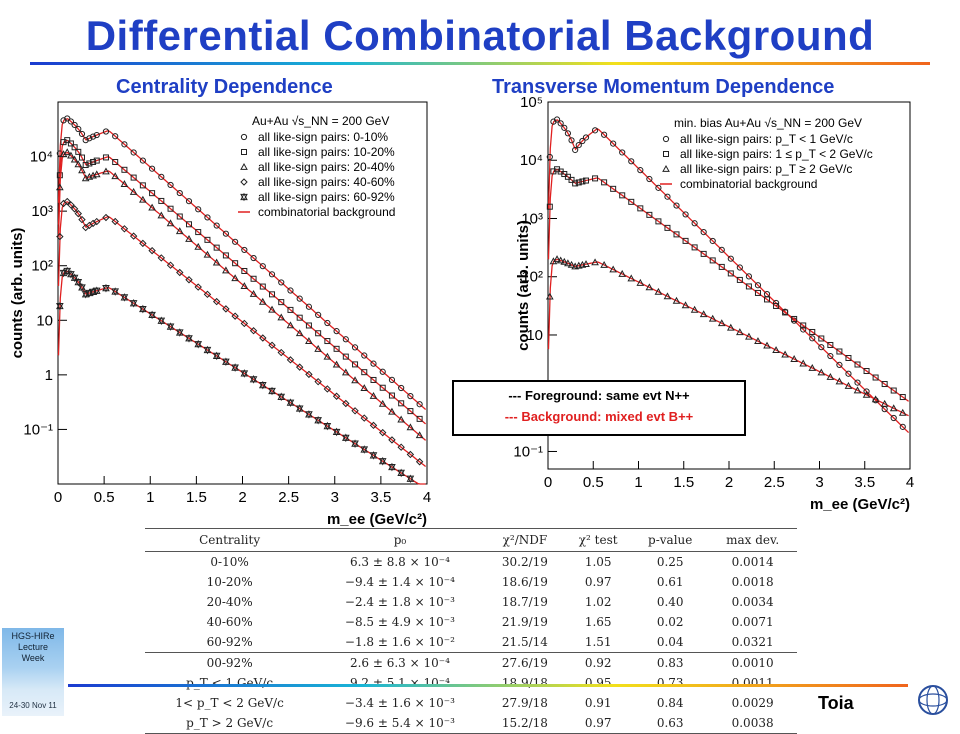  What do you see at coordinates (400, 723) in the screenshot?
I see `table-cell: −9.6 ± 5.4 × 10⁻³` at bounding box center [400, 723].